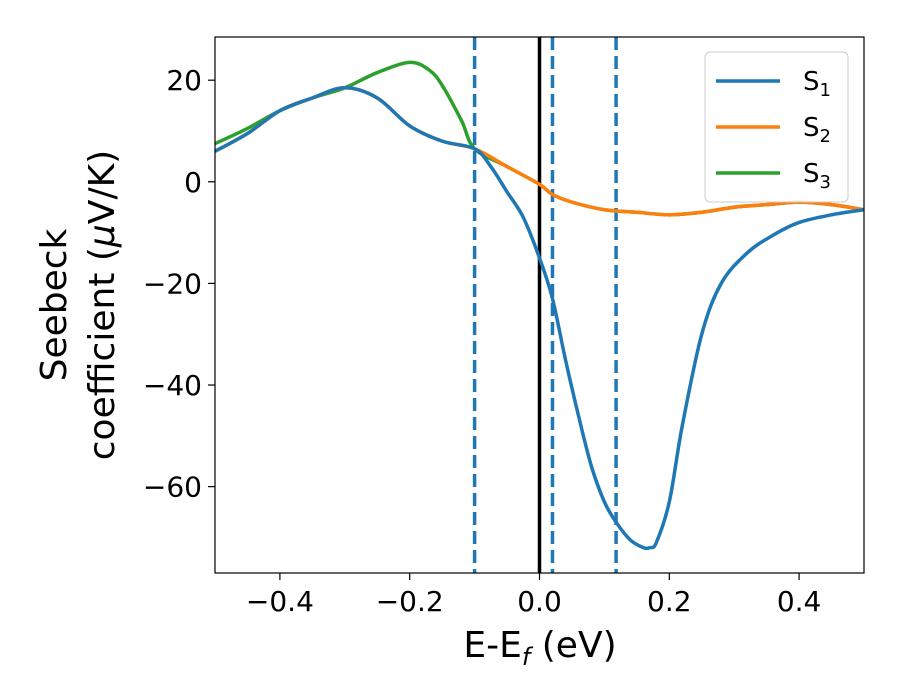 This screenshot has height=700, width=900. What do you see at coordinates (102, 187) in the screenshot?
I see `y-axis-title-line2-post: V/K)` at bounding box center [102, 187].